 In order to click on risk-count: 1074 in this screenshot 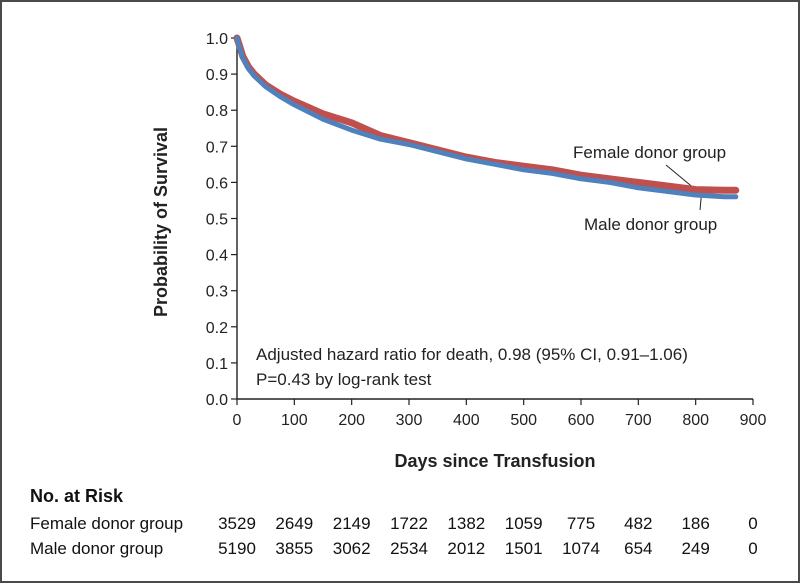, I will do `click(581, 548)`.